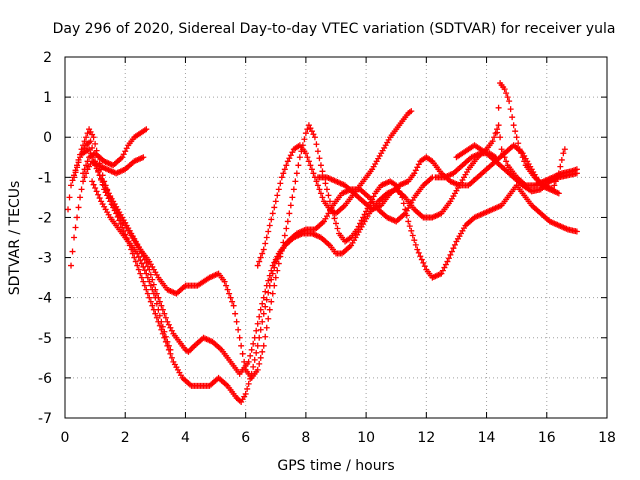 The image size is (640, 480). What do you see at coordinates (335, 466) in the screenshot?
I see `x-axis-label: GPS time / hours` at bounding box center [335, 466].